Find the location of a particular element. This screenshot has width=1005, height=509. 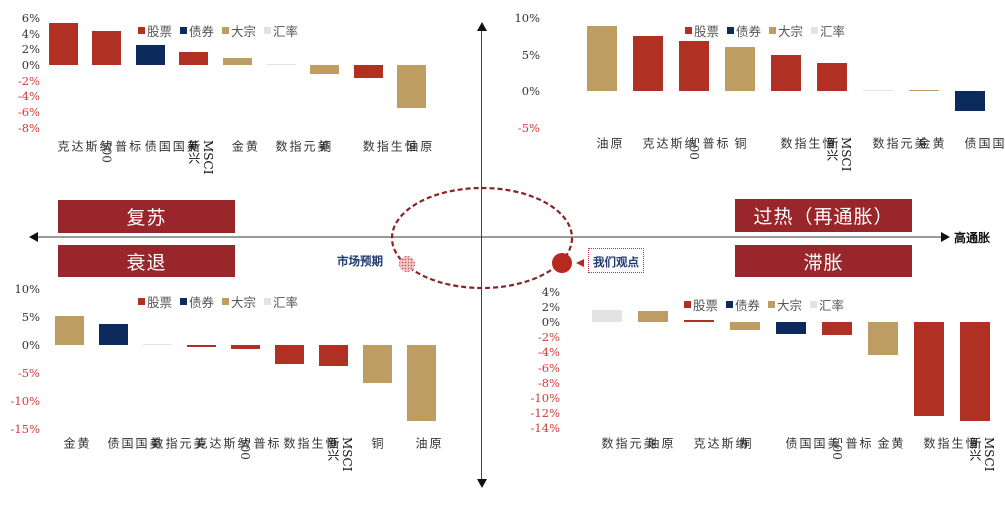

y-tick-label: -8% is located at coordinates (28, 127).